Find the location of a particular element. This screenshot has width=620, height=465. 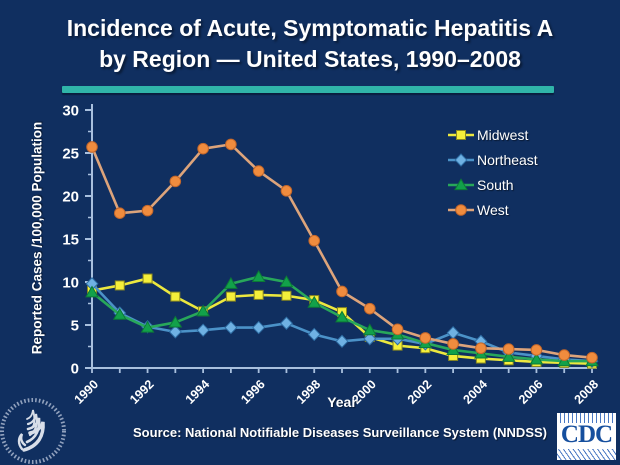

cdc-logo: CDC is located at coordinates (586, 436).